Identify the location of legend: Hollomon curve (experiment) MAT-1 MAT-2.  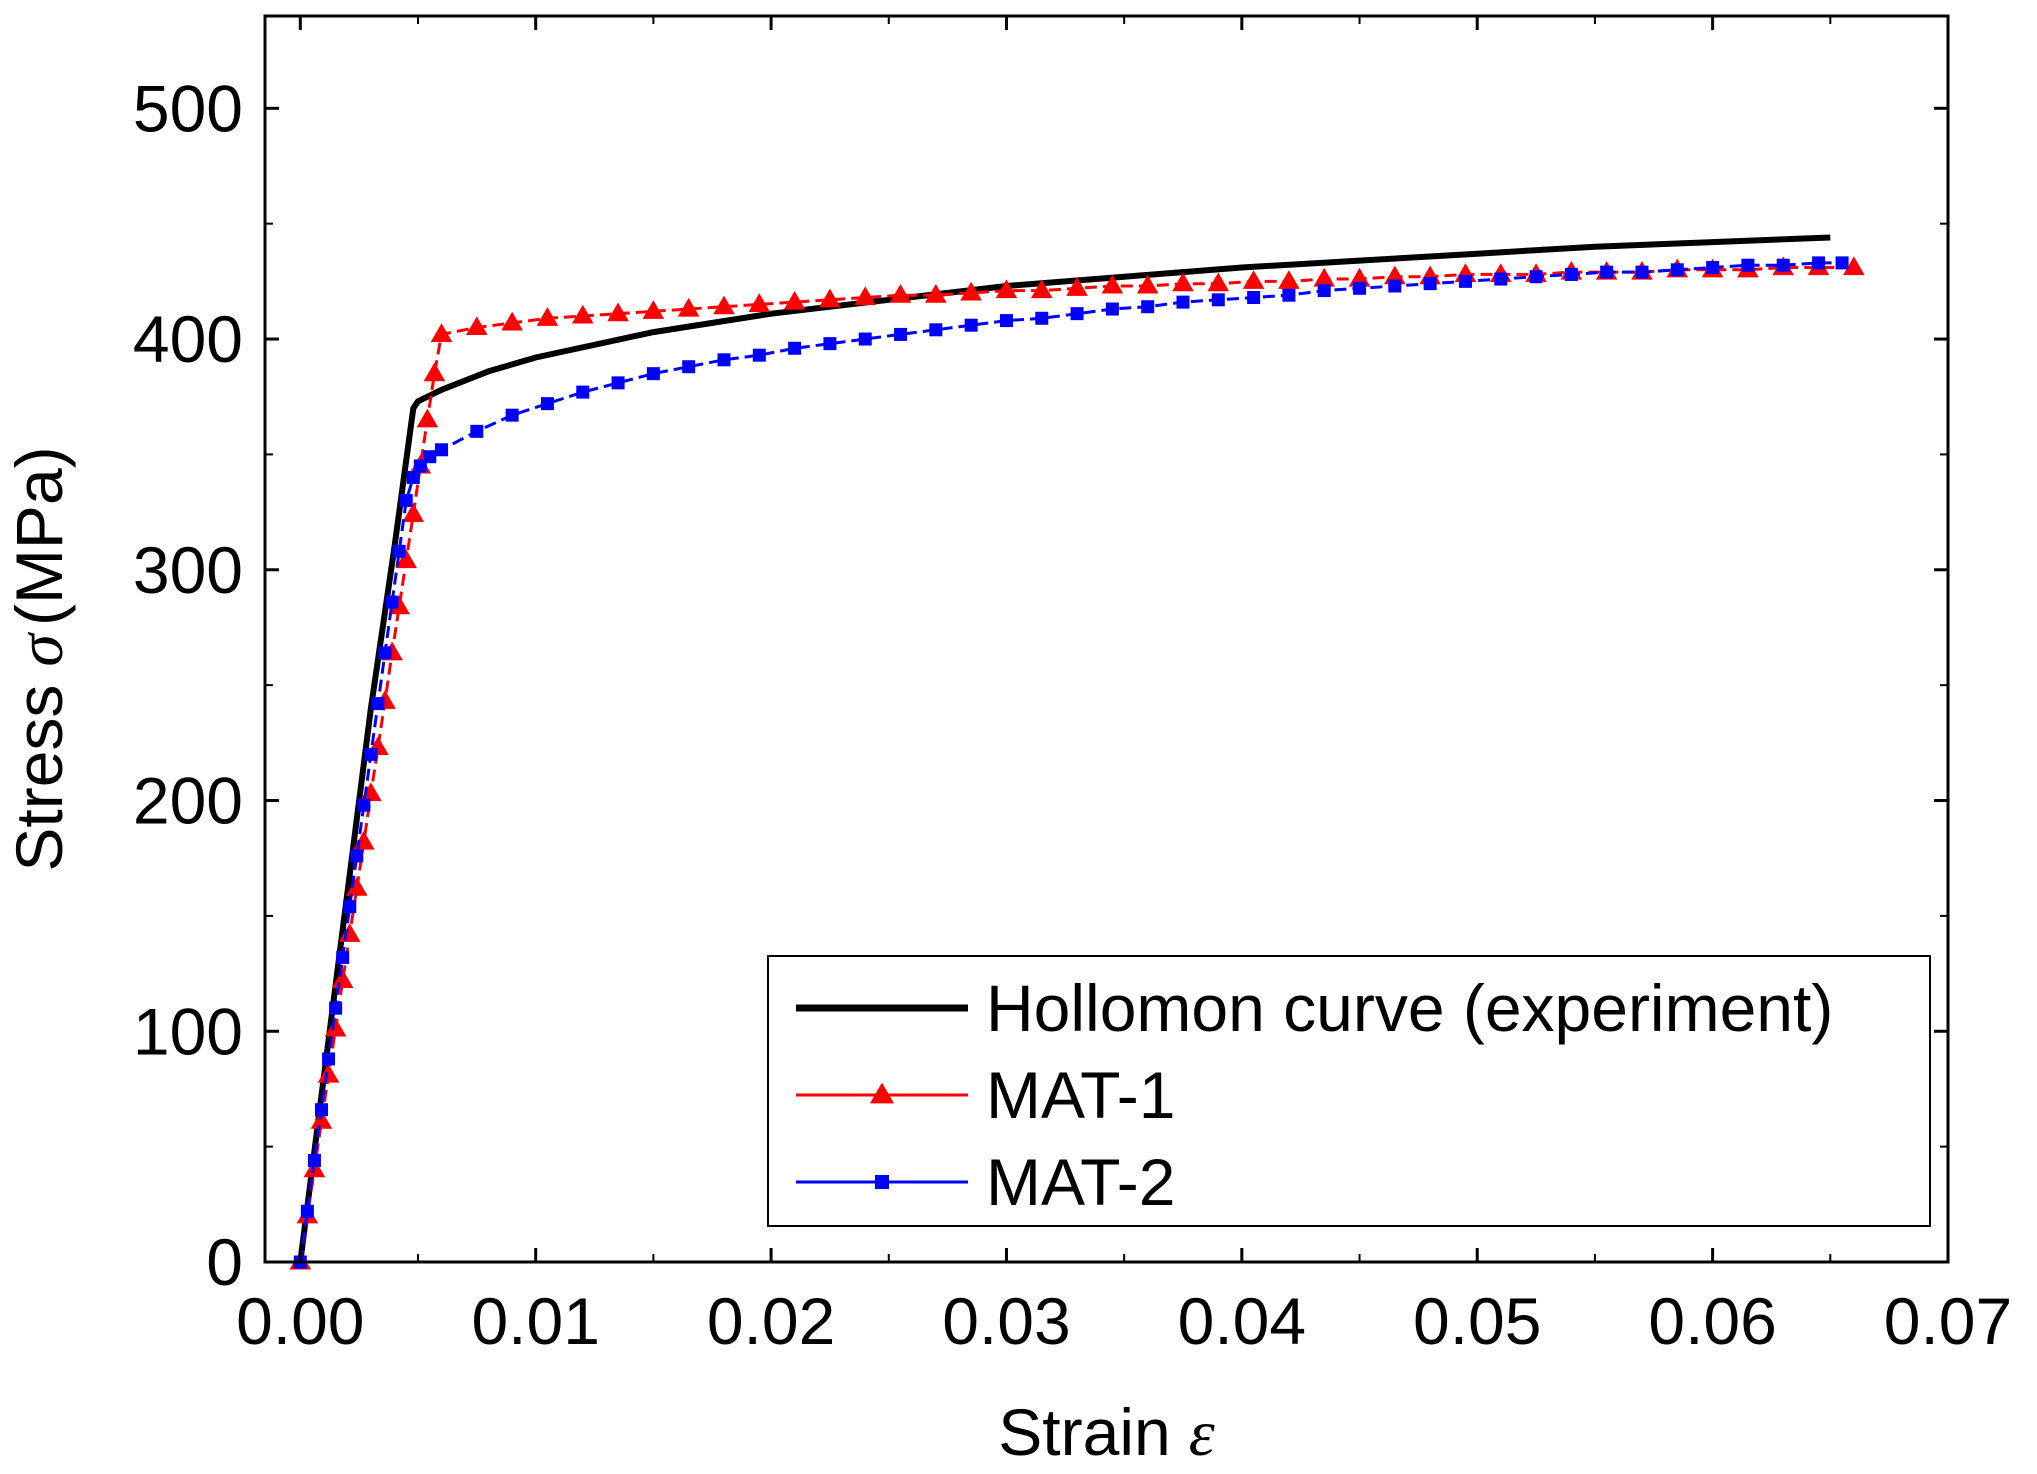
(1349, 1091).